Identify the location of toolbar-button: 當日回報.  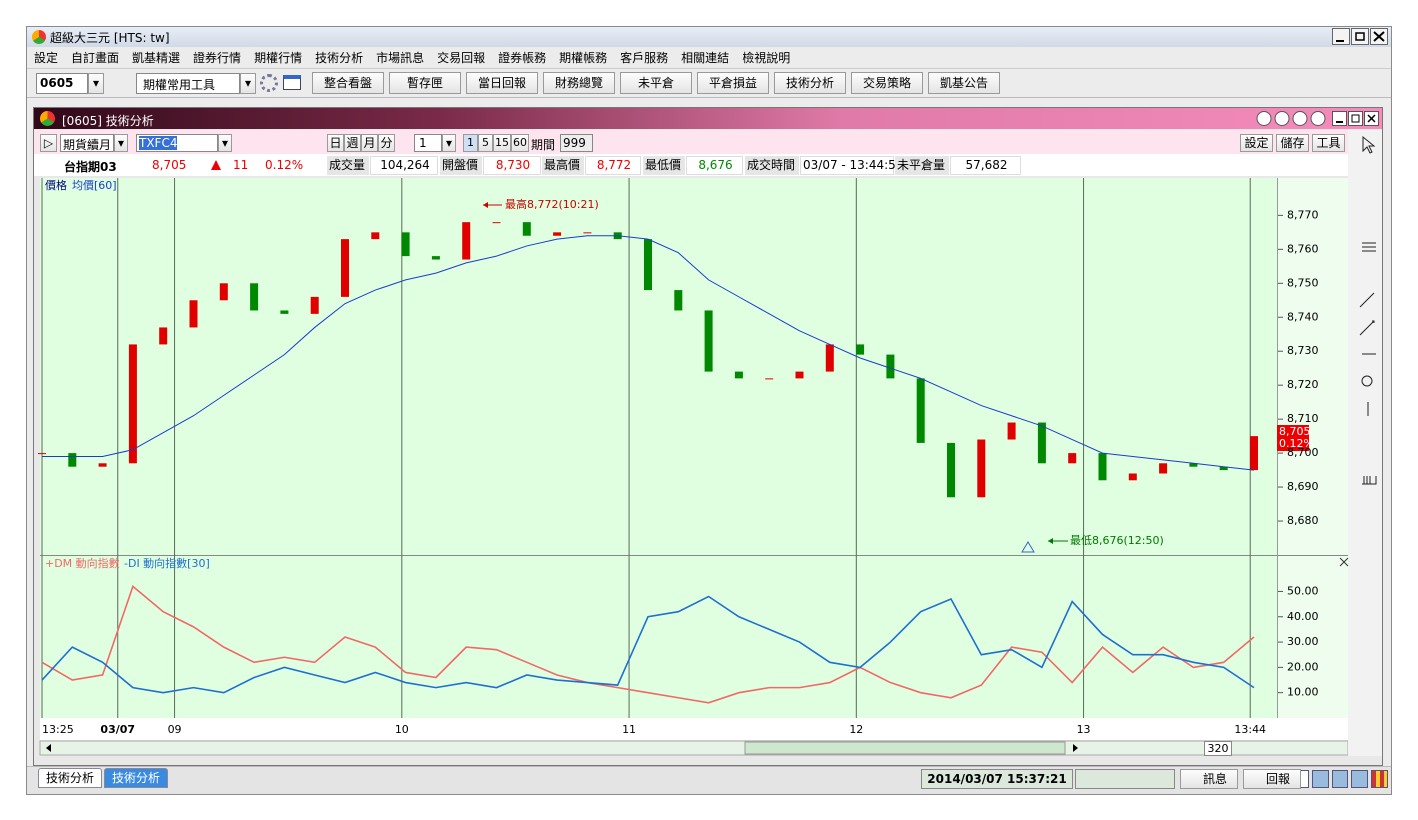
(502, 83).